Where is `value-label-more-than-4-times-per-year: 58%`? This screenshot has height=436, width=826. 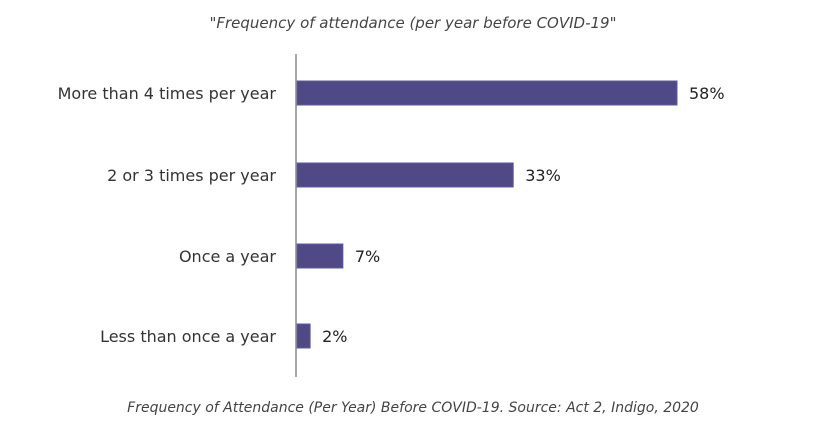
value-label-more-than-4-times-per-year: 58% is located at coordinates (707, 93).